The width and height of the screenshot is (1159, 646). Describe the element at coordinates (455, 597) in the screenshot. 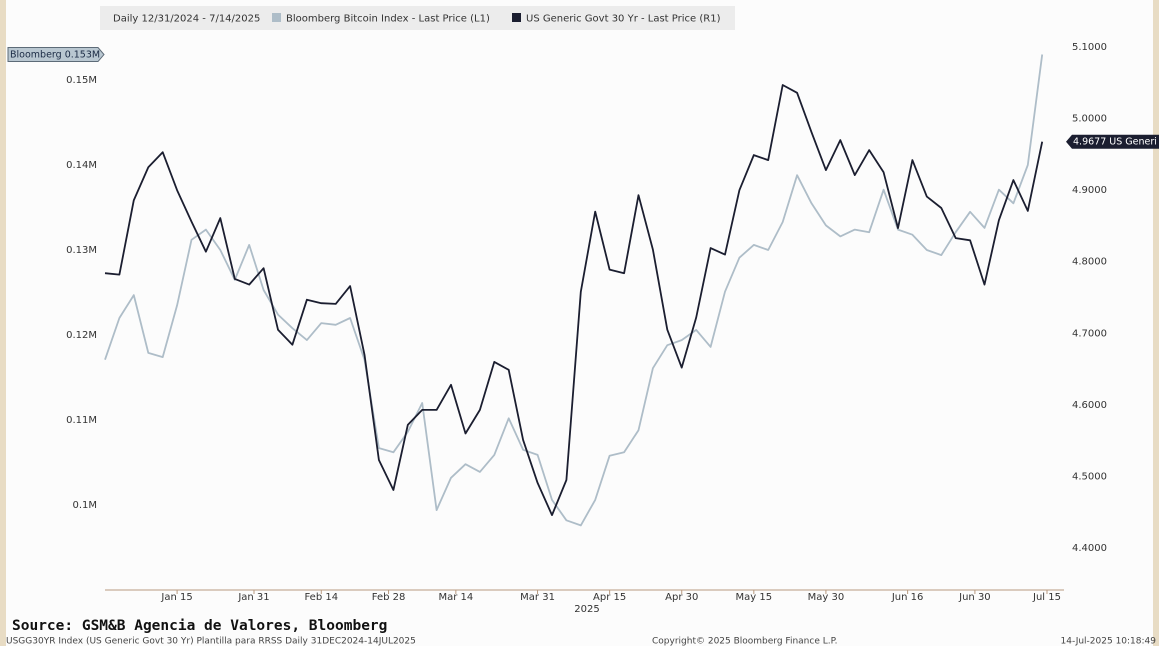

I see `x-tick-label: Mar 14` at that location.